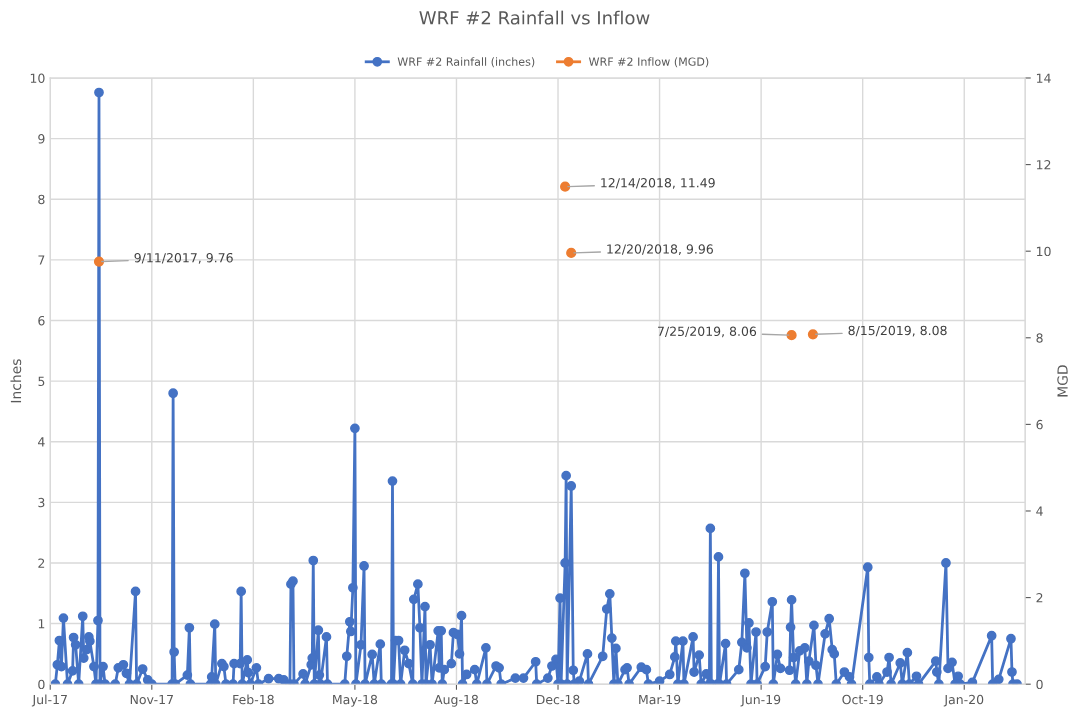  What do you see at coordinates (41, 320) in the screenshot?
I see `y-tick-label: 6` at bounding box center [41, 320].